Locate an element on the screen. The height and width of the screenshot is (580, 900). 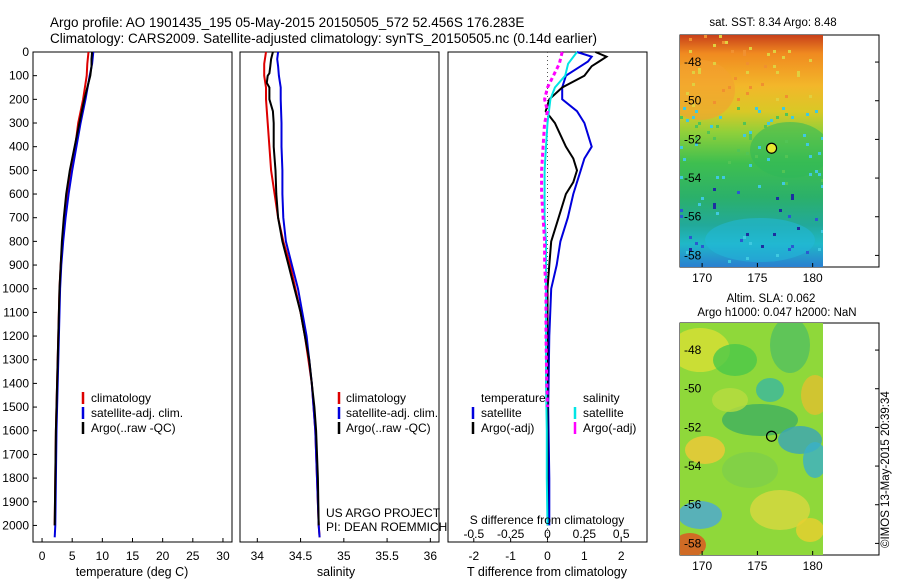
temperature-series is located at coordinates (74, 294).